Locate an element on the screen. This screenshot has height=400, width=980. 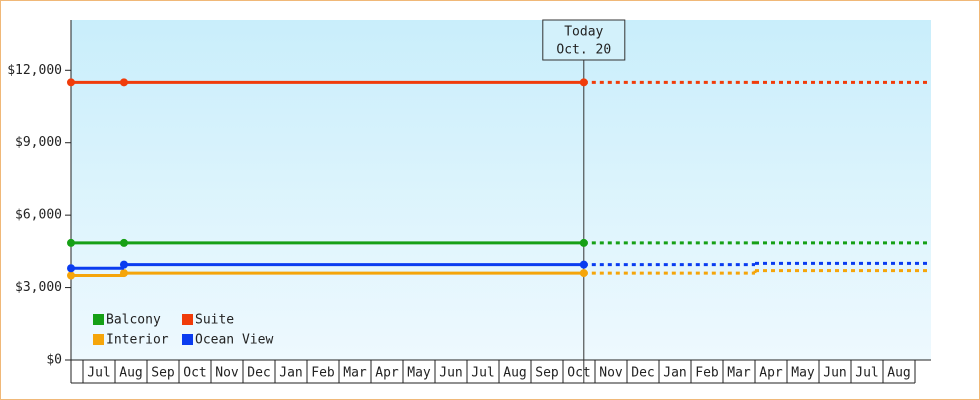
y-tick-label: $6,000 is located at coordinates (38, 215).